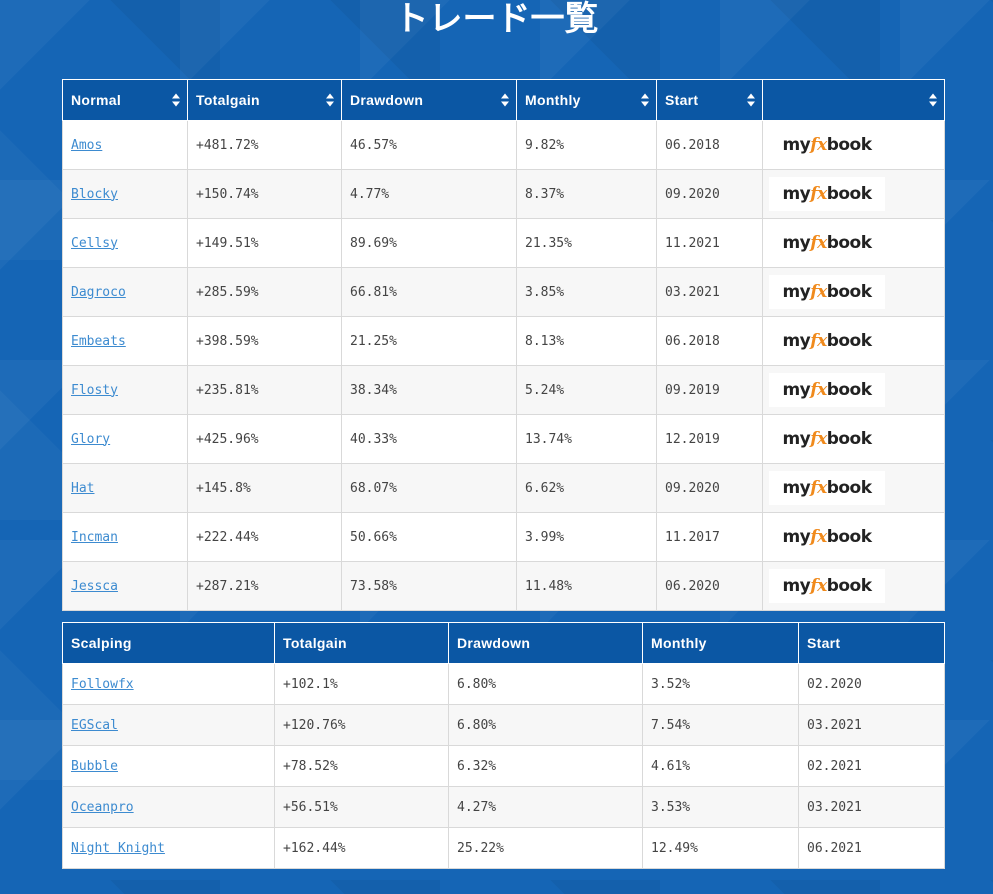  I want to click on trader-link: Bubble, so click(94, 766).